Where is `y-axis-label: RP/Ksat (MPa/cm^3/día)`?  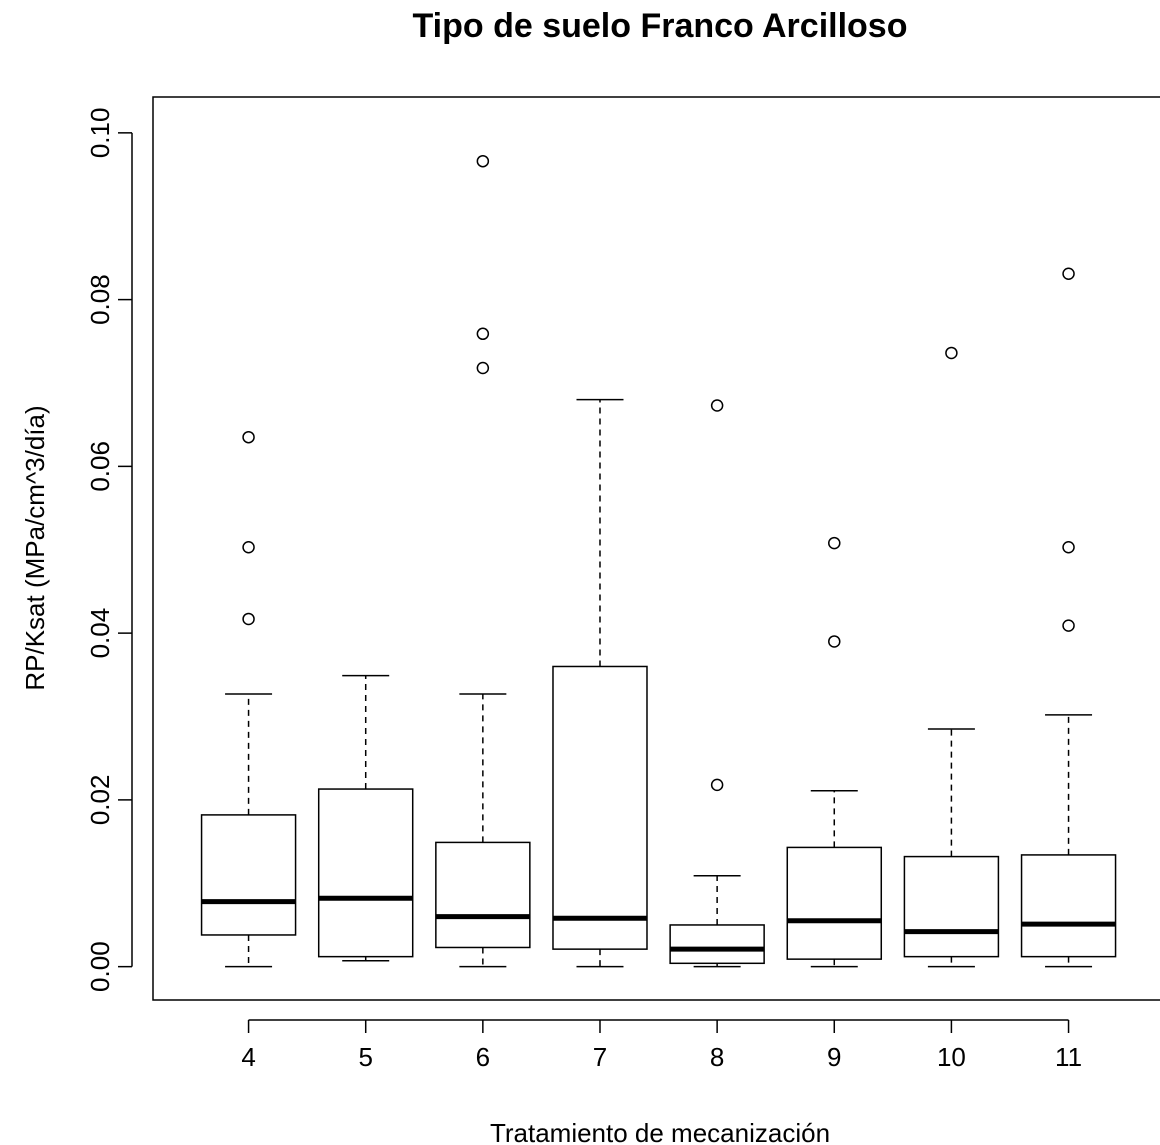
y-axis-label: RP/Ksat (MPa/cm^3/día) is located at coordinates (35, 547).